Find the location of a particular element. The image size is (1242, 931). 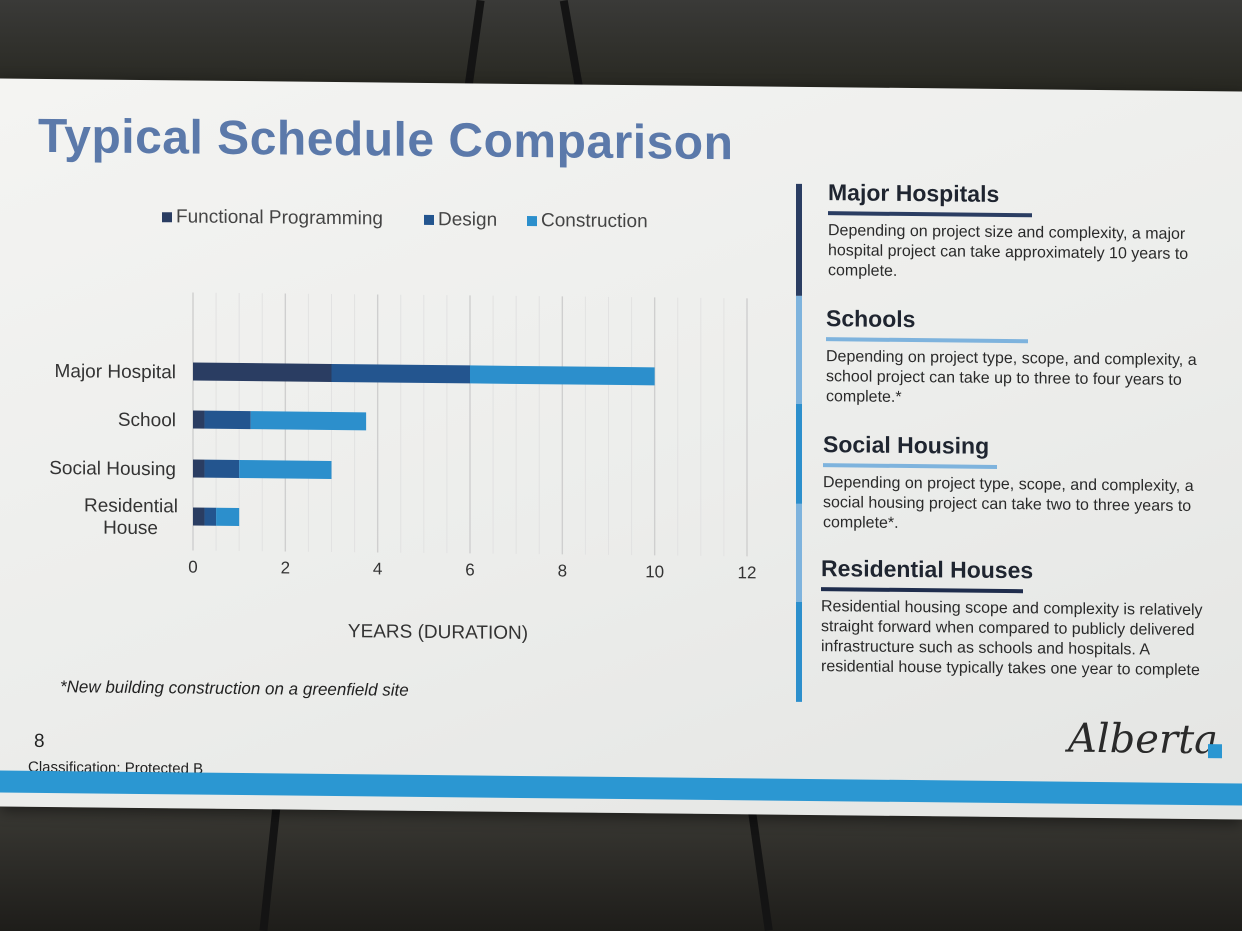

info-heading: Schools is located at coordinates (871, 319).